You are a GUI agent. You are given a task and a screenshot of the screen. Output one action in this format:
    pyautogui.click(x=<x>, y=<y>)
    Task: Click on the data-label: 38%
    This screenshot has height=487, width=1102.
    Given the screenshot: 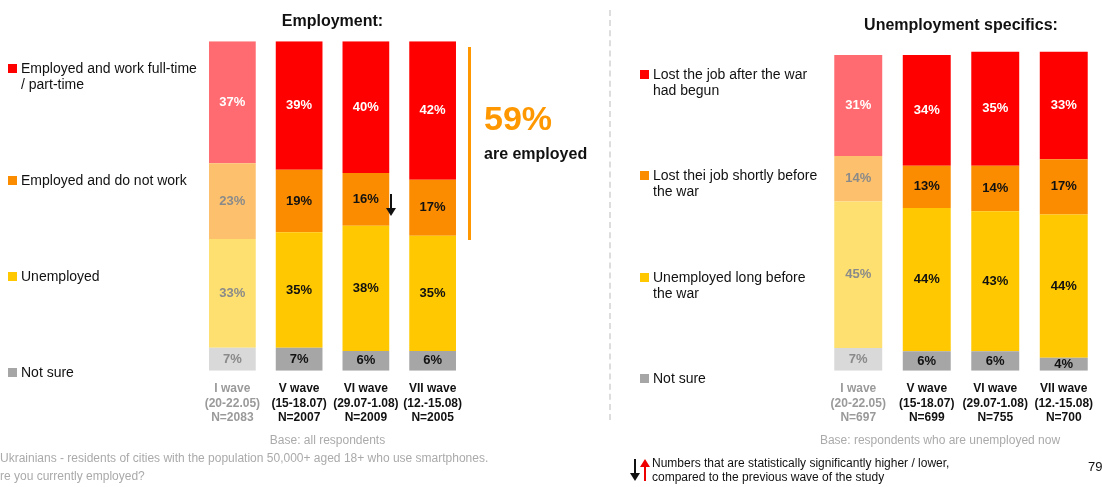 What is the action you would take?
    pyautogui.click(x=366, y=287)
    